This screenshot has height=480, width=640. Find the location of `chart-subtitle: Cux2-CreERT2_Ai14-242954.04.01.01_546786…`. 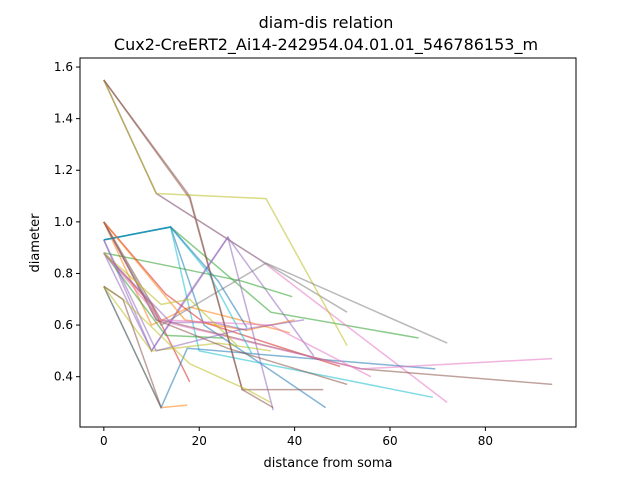

chart-subtitle: Cux2-CreERT2_Ai14-242954.04.01.01_546786… is located at coordinates (326, 45).